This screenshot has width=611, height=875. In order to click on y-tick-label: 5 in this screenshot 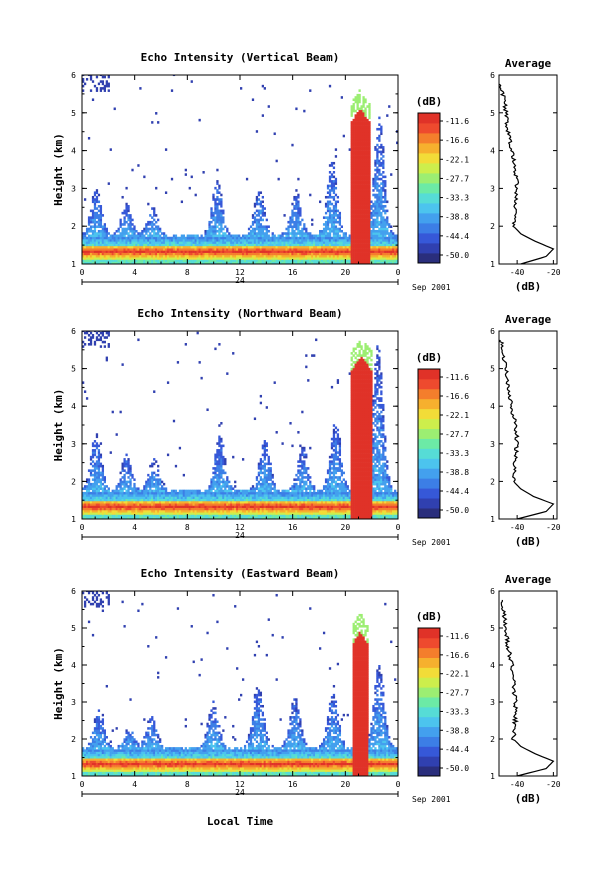, I will do `click(73, 113)`.